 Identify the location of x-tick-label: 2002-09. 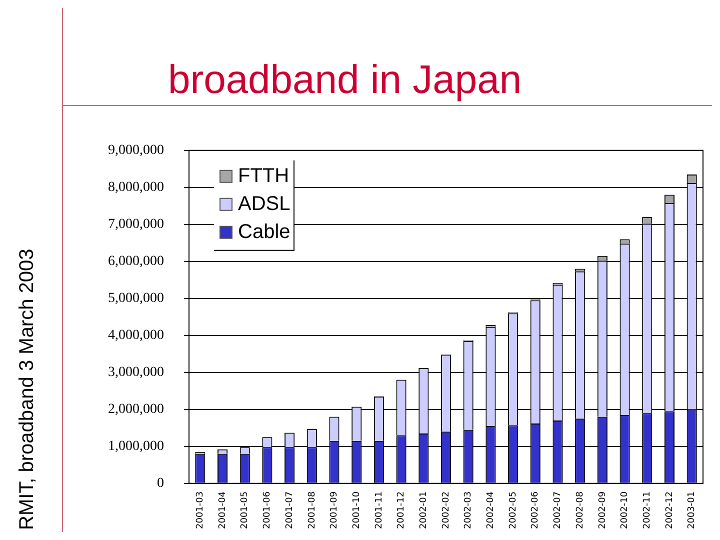
(603, 510).